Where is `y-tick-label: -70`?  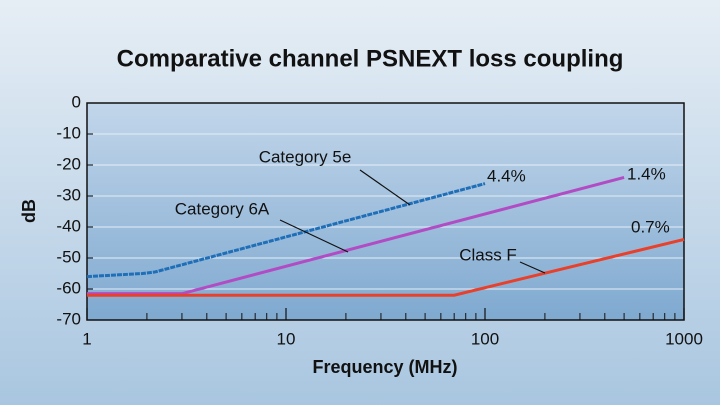
y-tick-label: -70 is located at coordinates (68, 318).